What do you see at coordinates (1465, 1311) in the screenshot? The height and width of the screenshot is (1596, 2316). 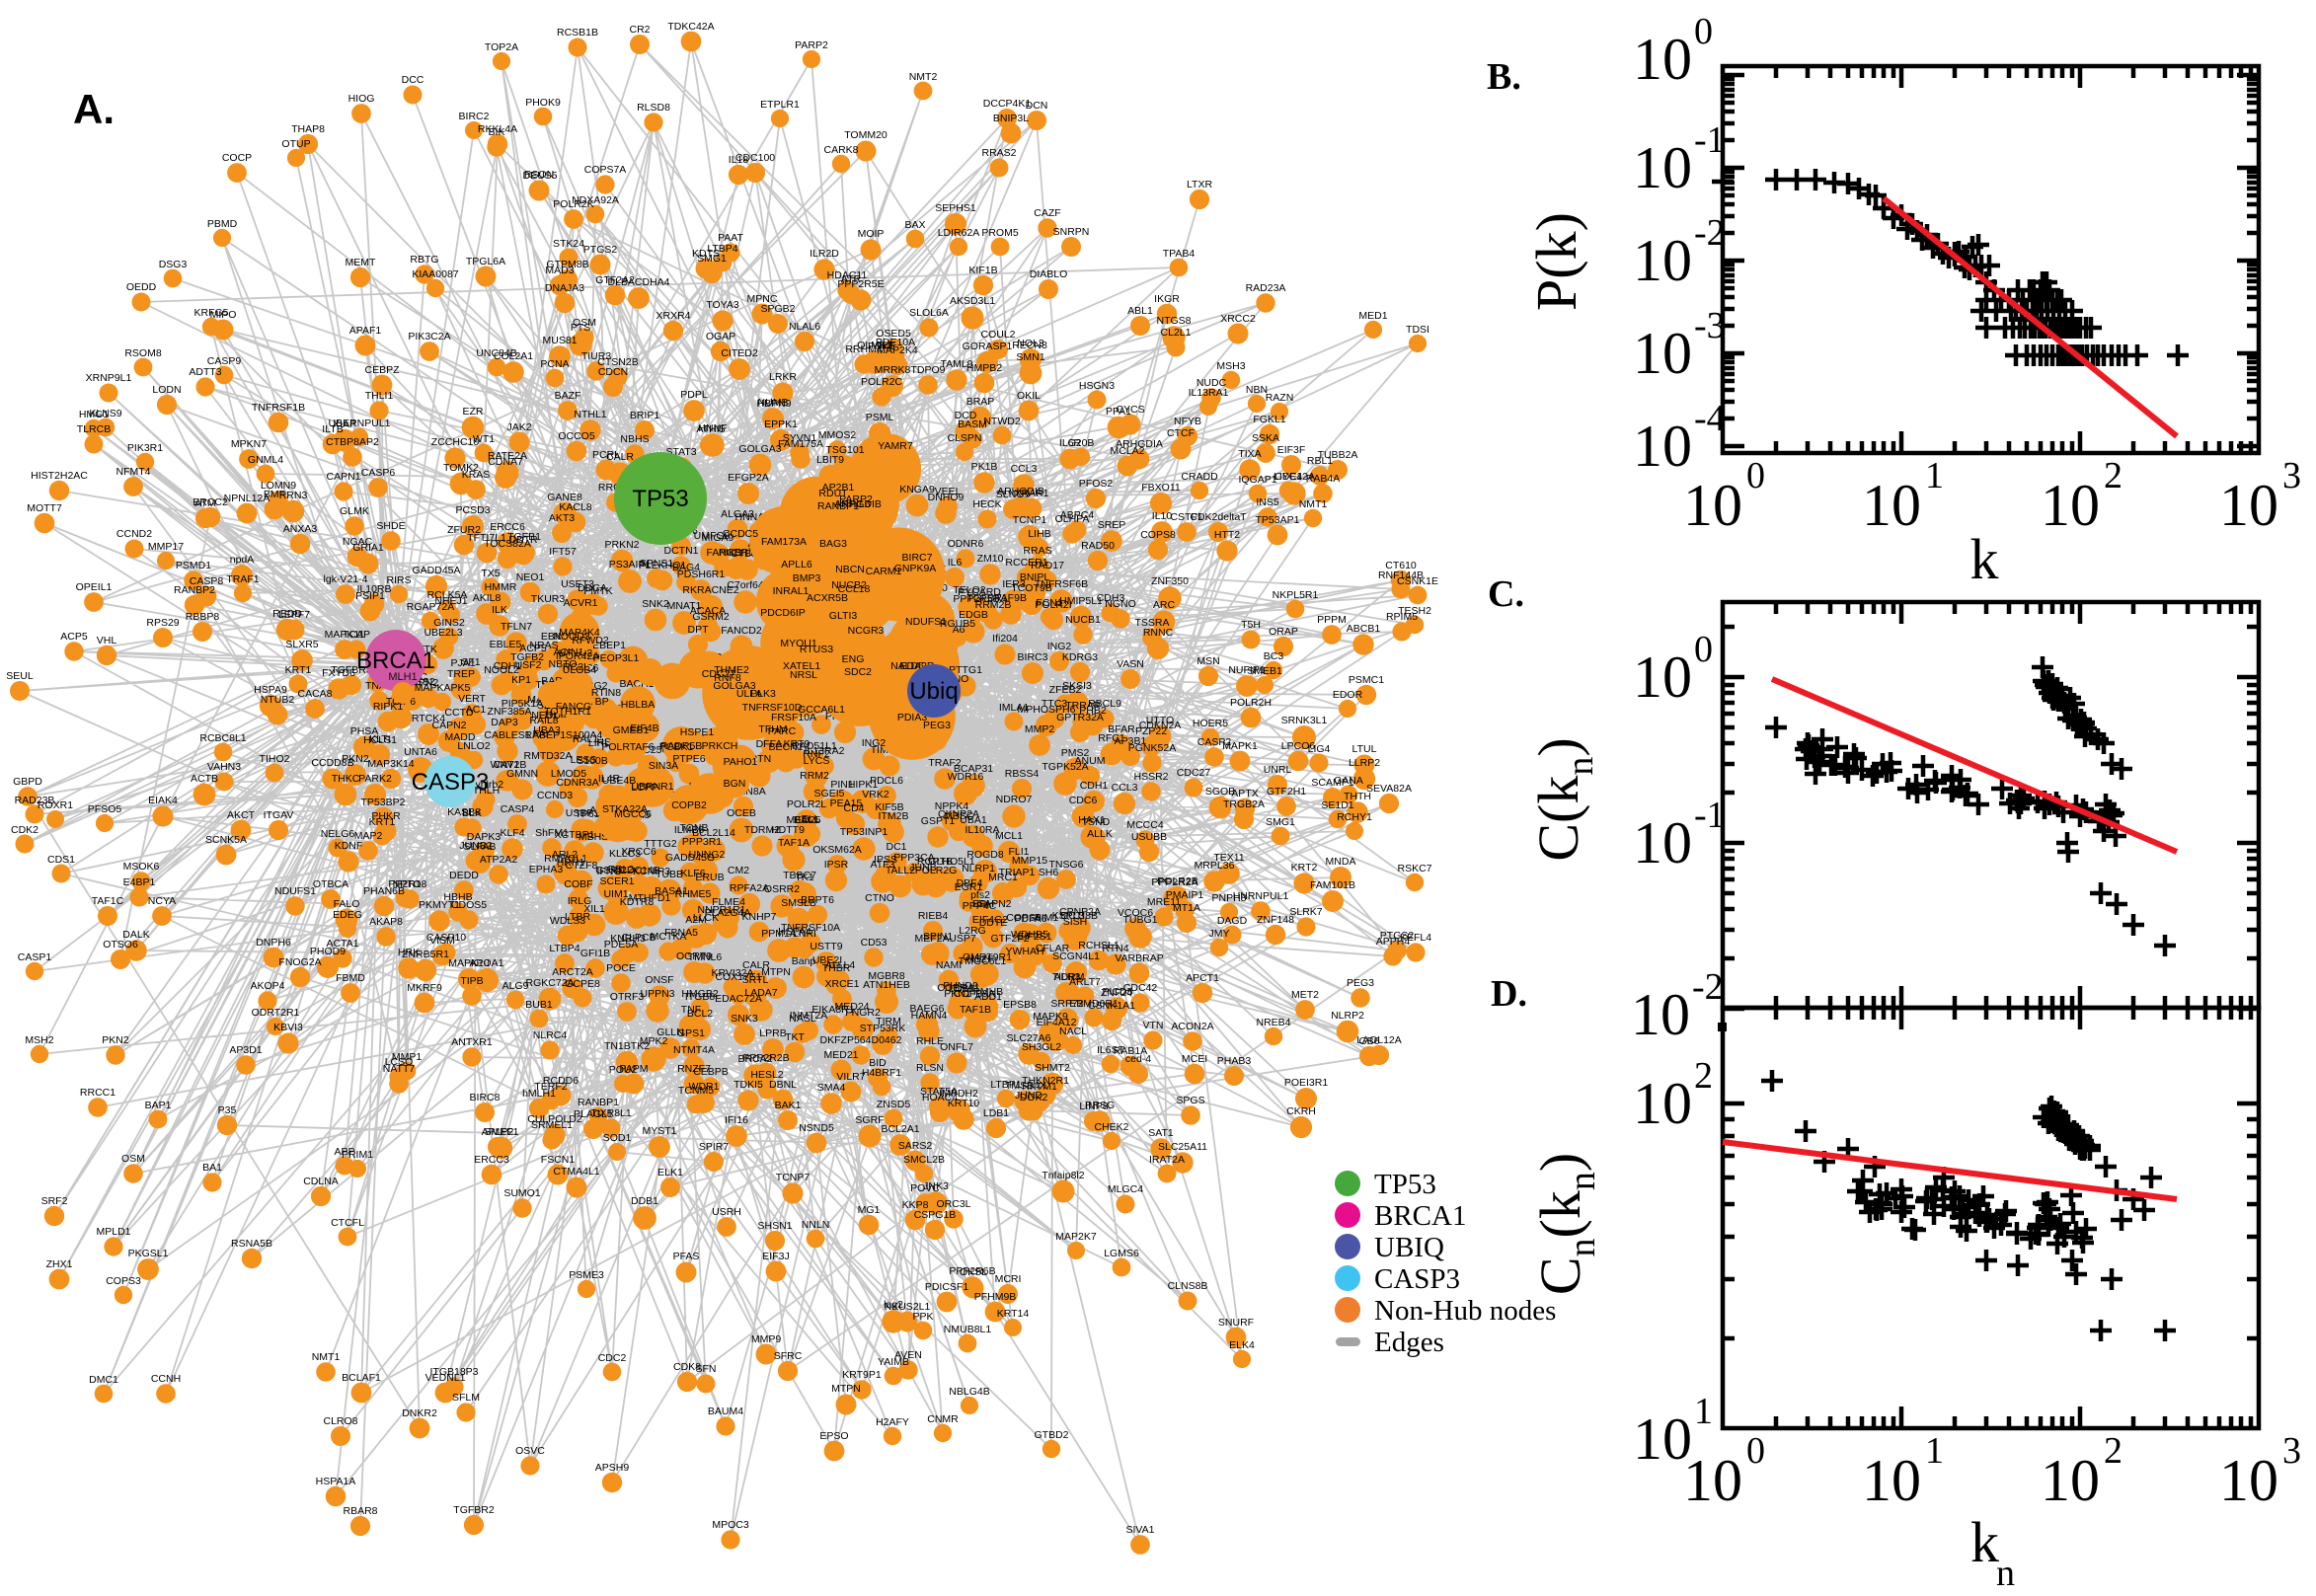 I see `svg-text: Non-Hub nodes` at bounding box center [1465, 1311].